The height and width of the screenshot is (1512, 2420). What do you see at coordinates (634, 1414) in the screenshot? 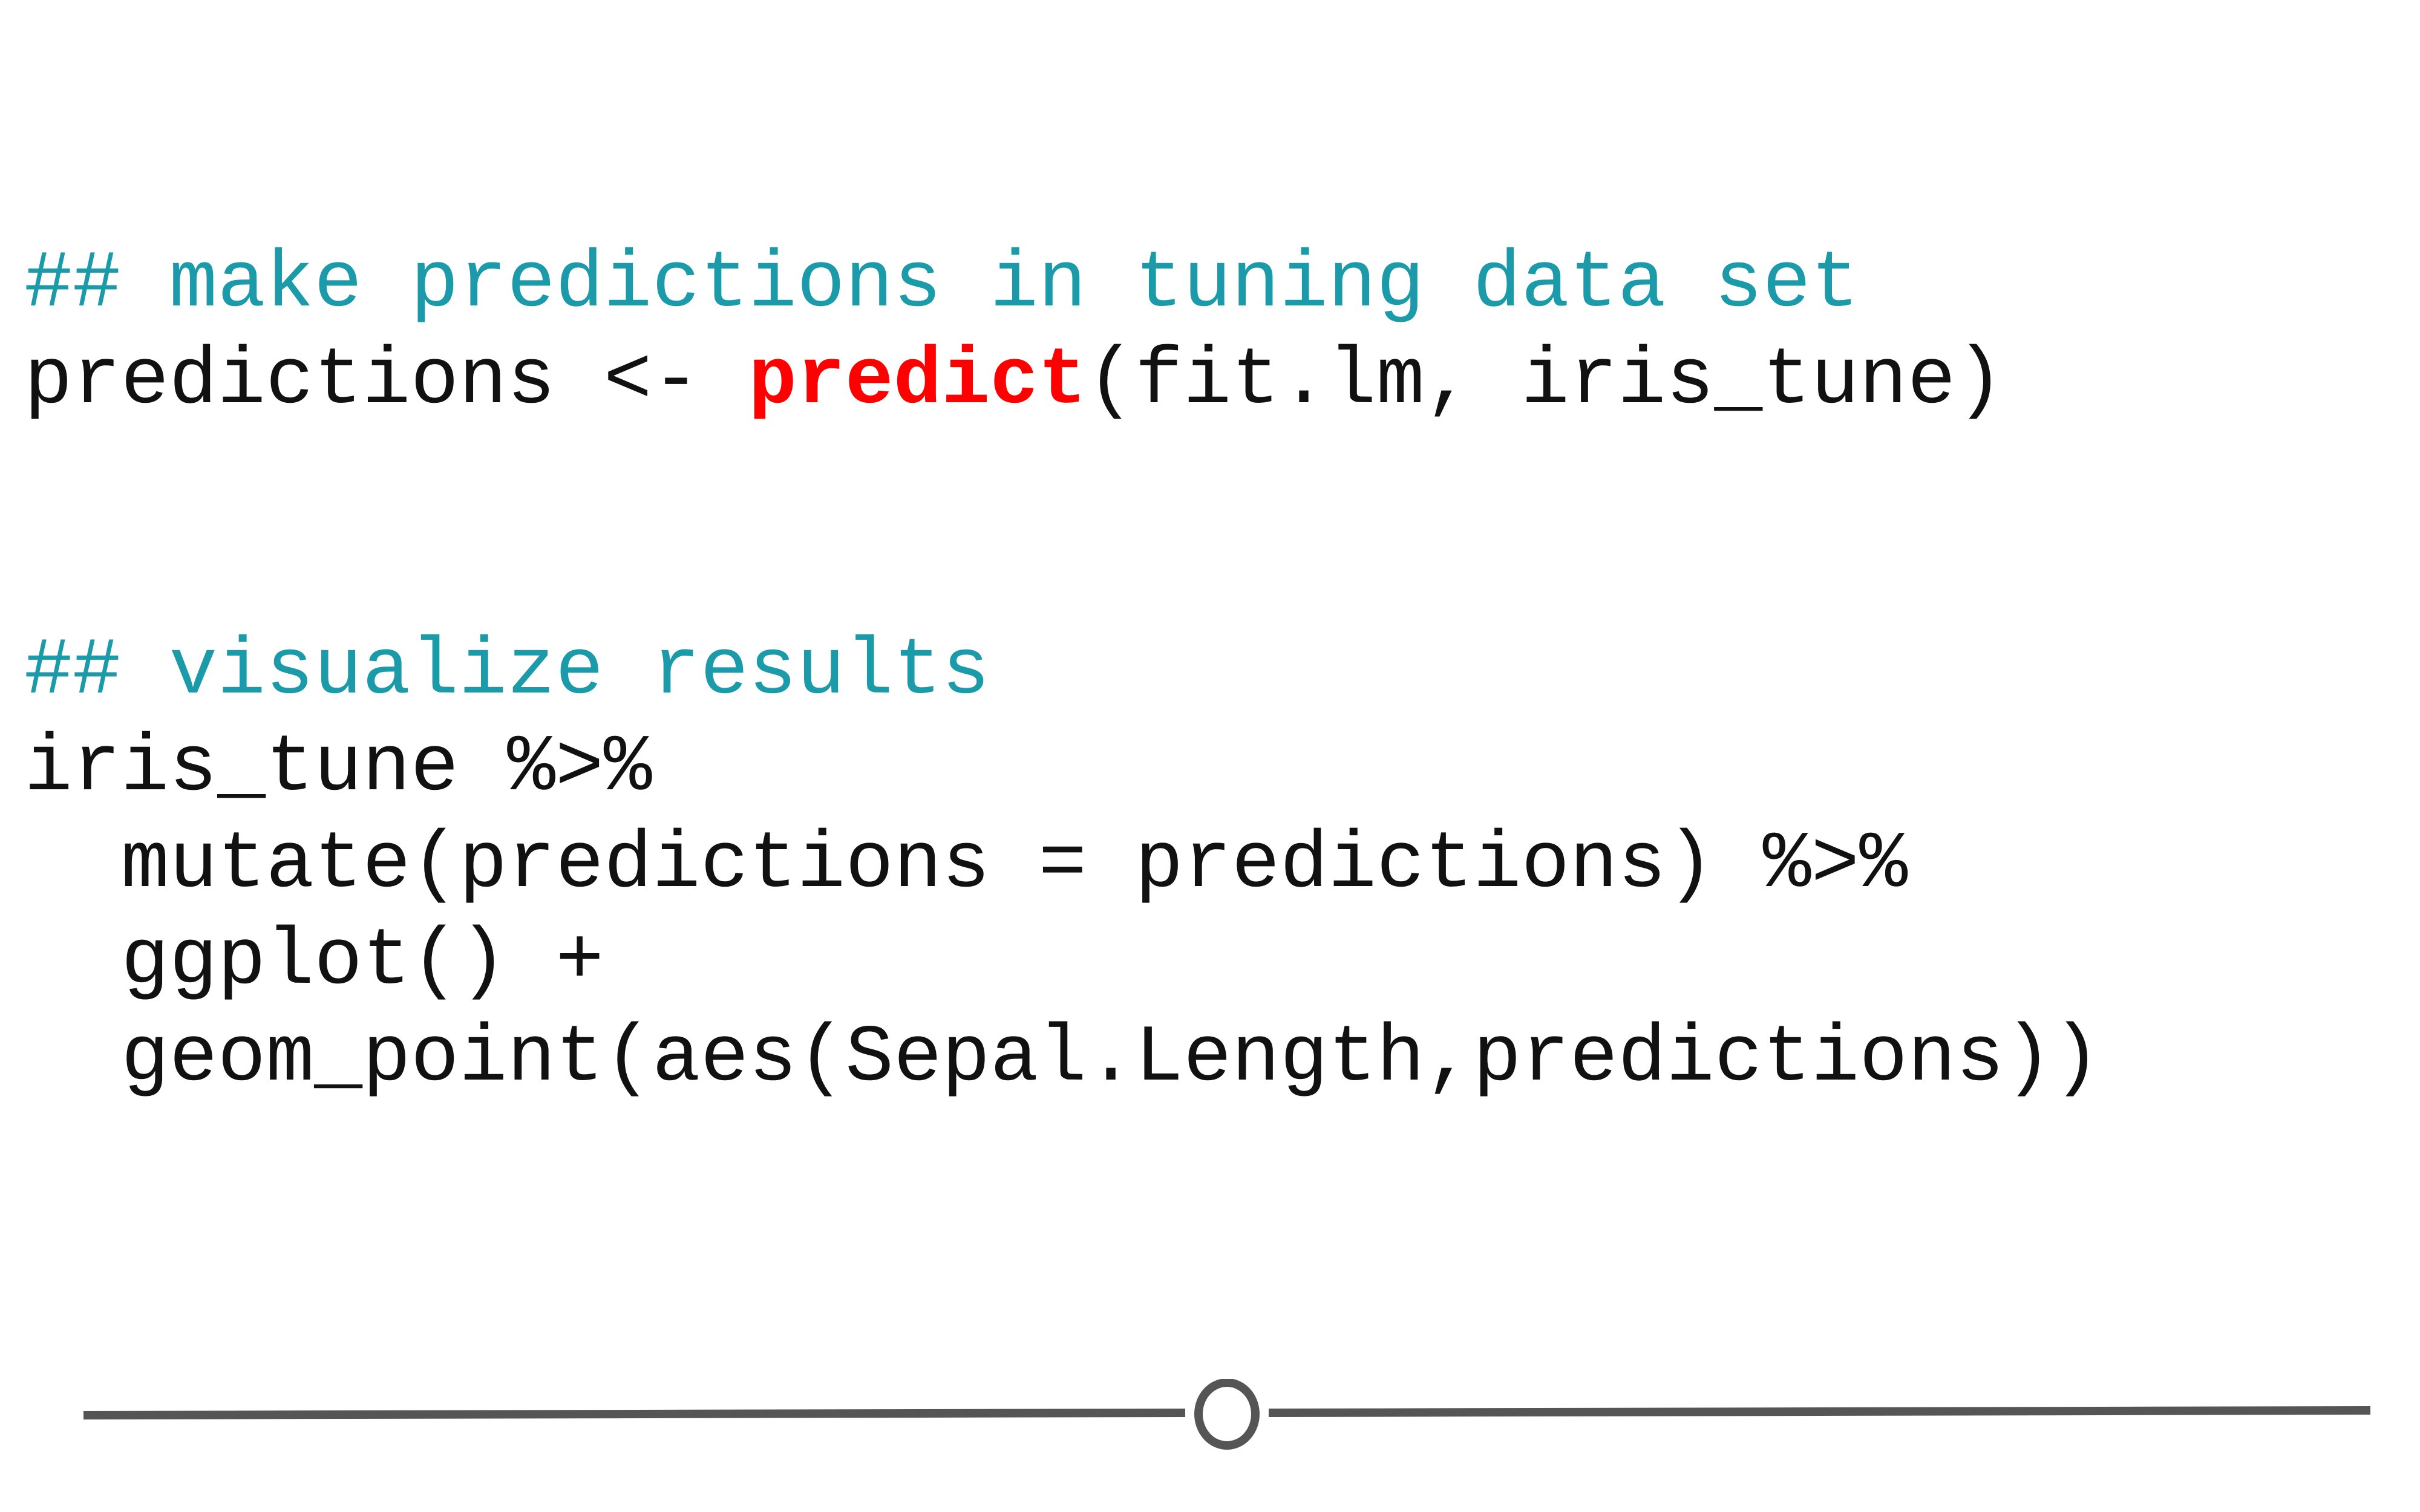
I see `slider-track-left` at bounding box center [634, 1414].